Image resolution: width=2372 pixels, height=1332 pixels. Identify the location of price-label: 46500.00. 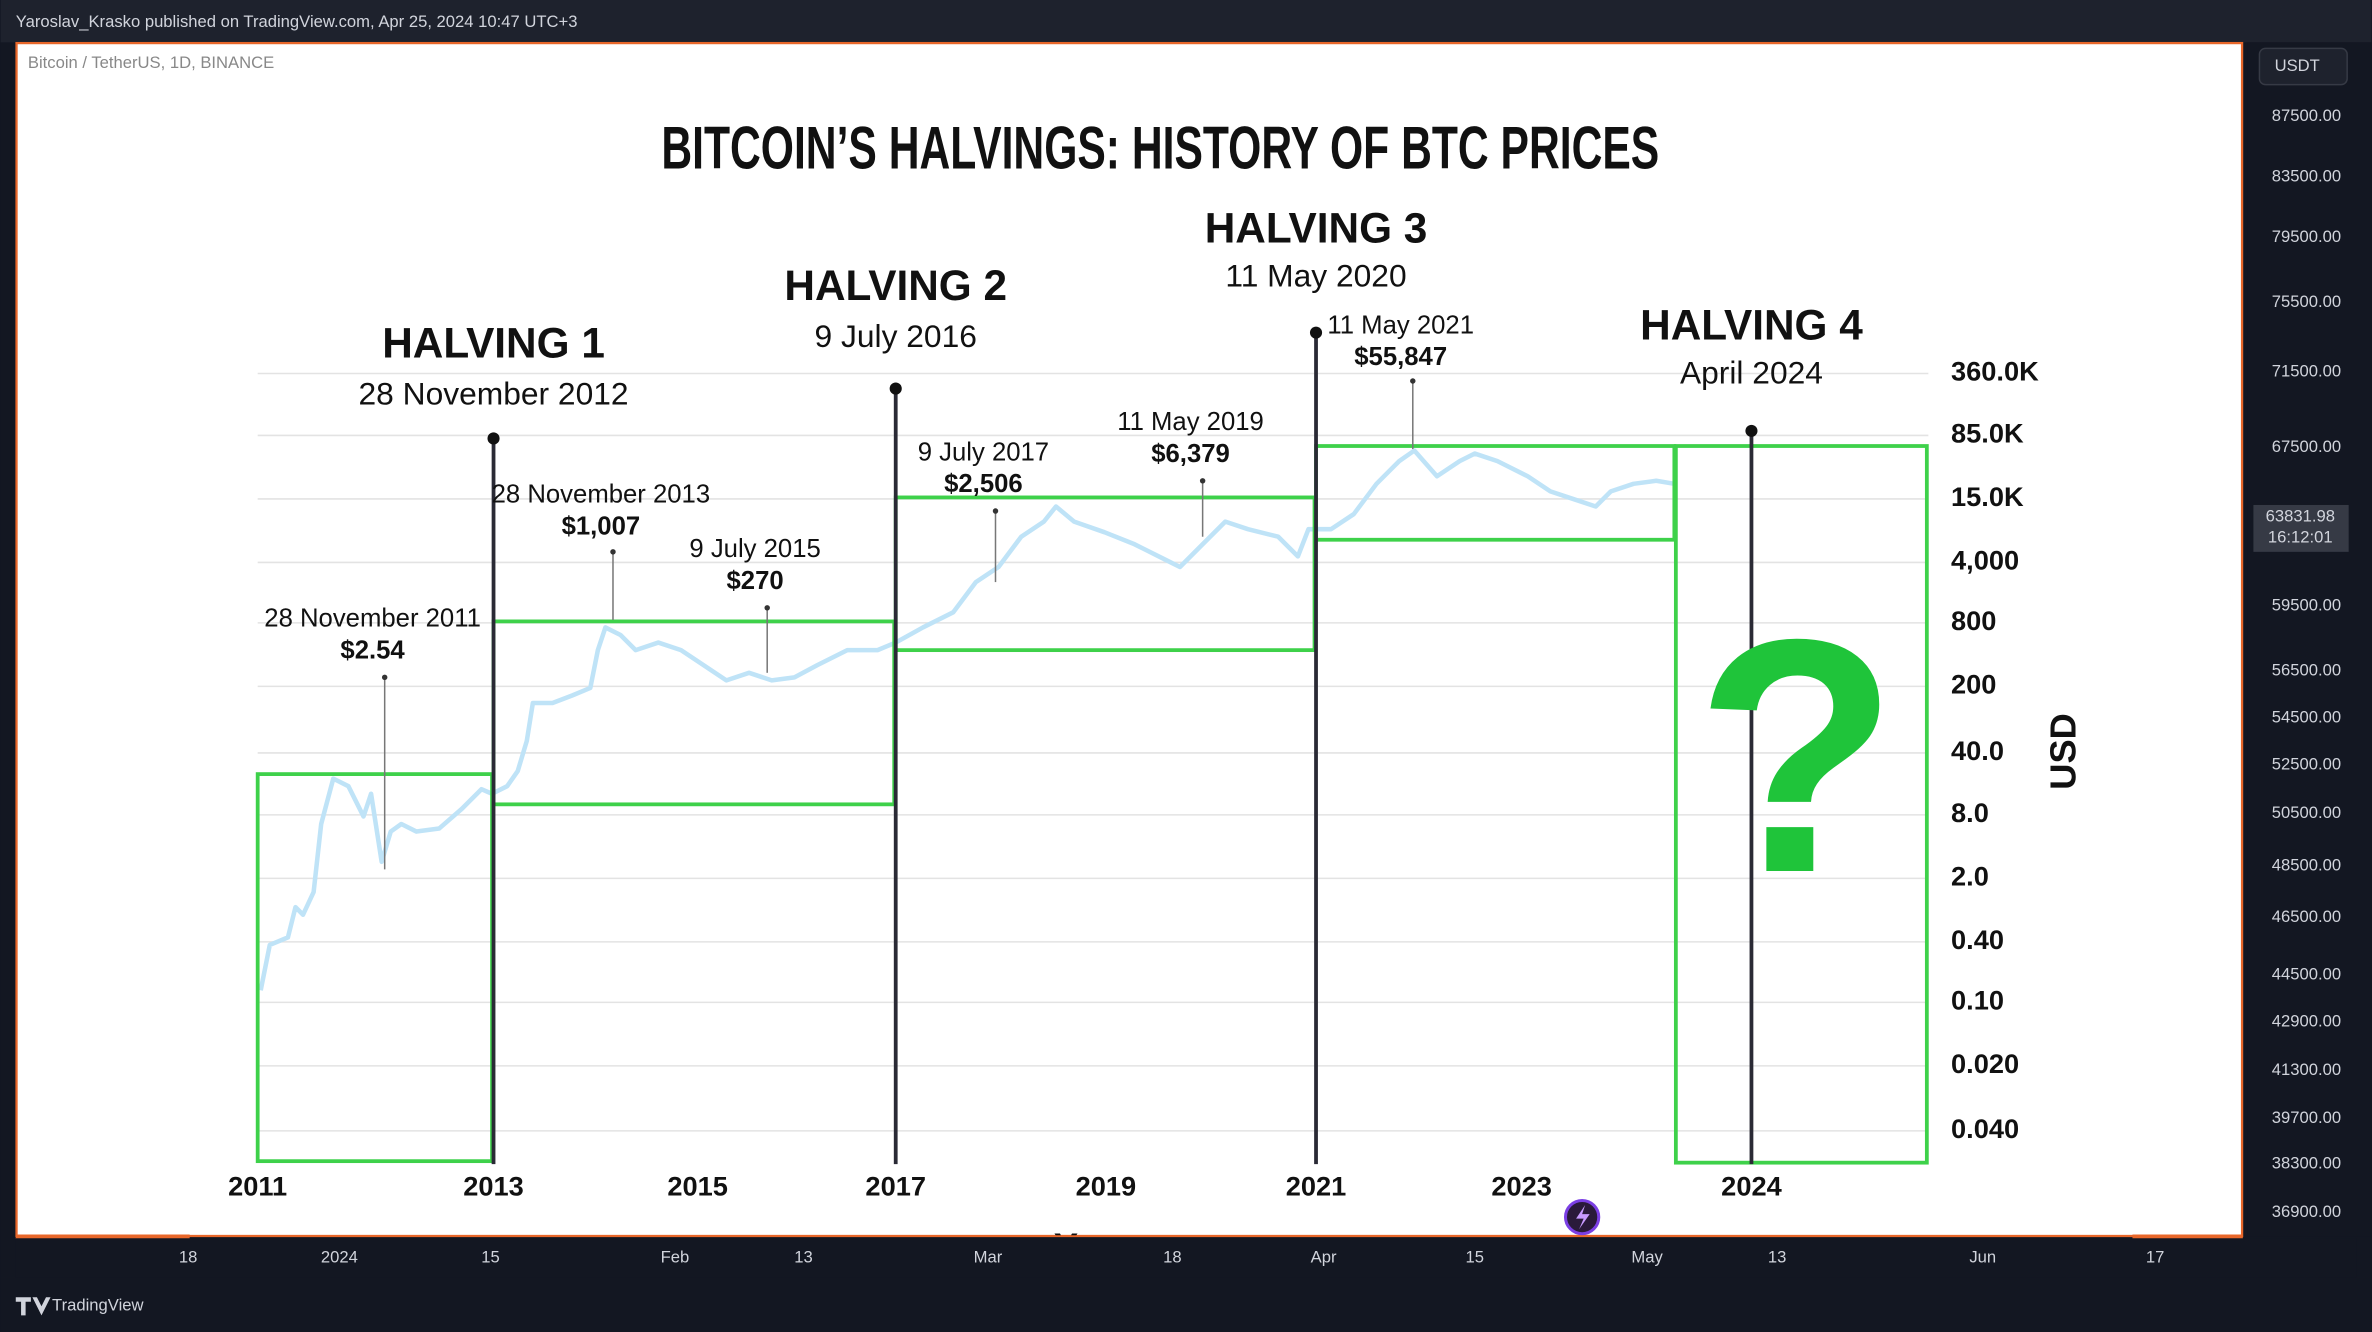
(2306, 916).